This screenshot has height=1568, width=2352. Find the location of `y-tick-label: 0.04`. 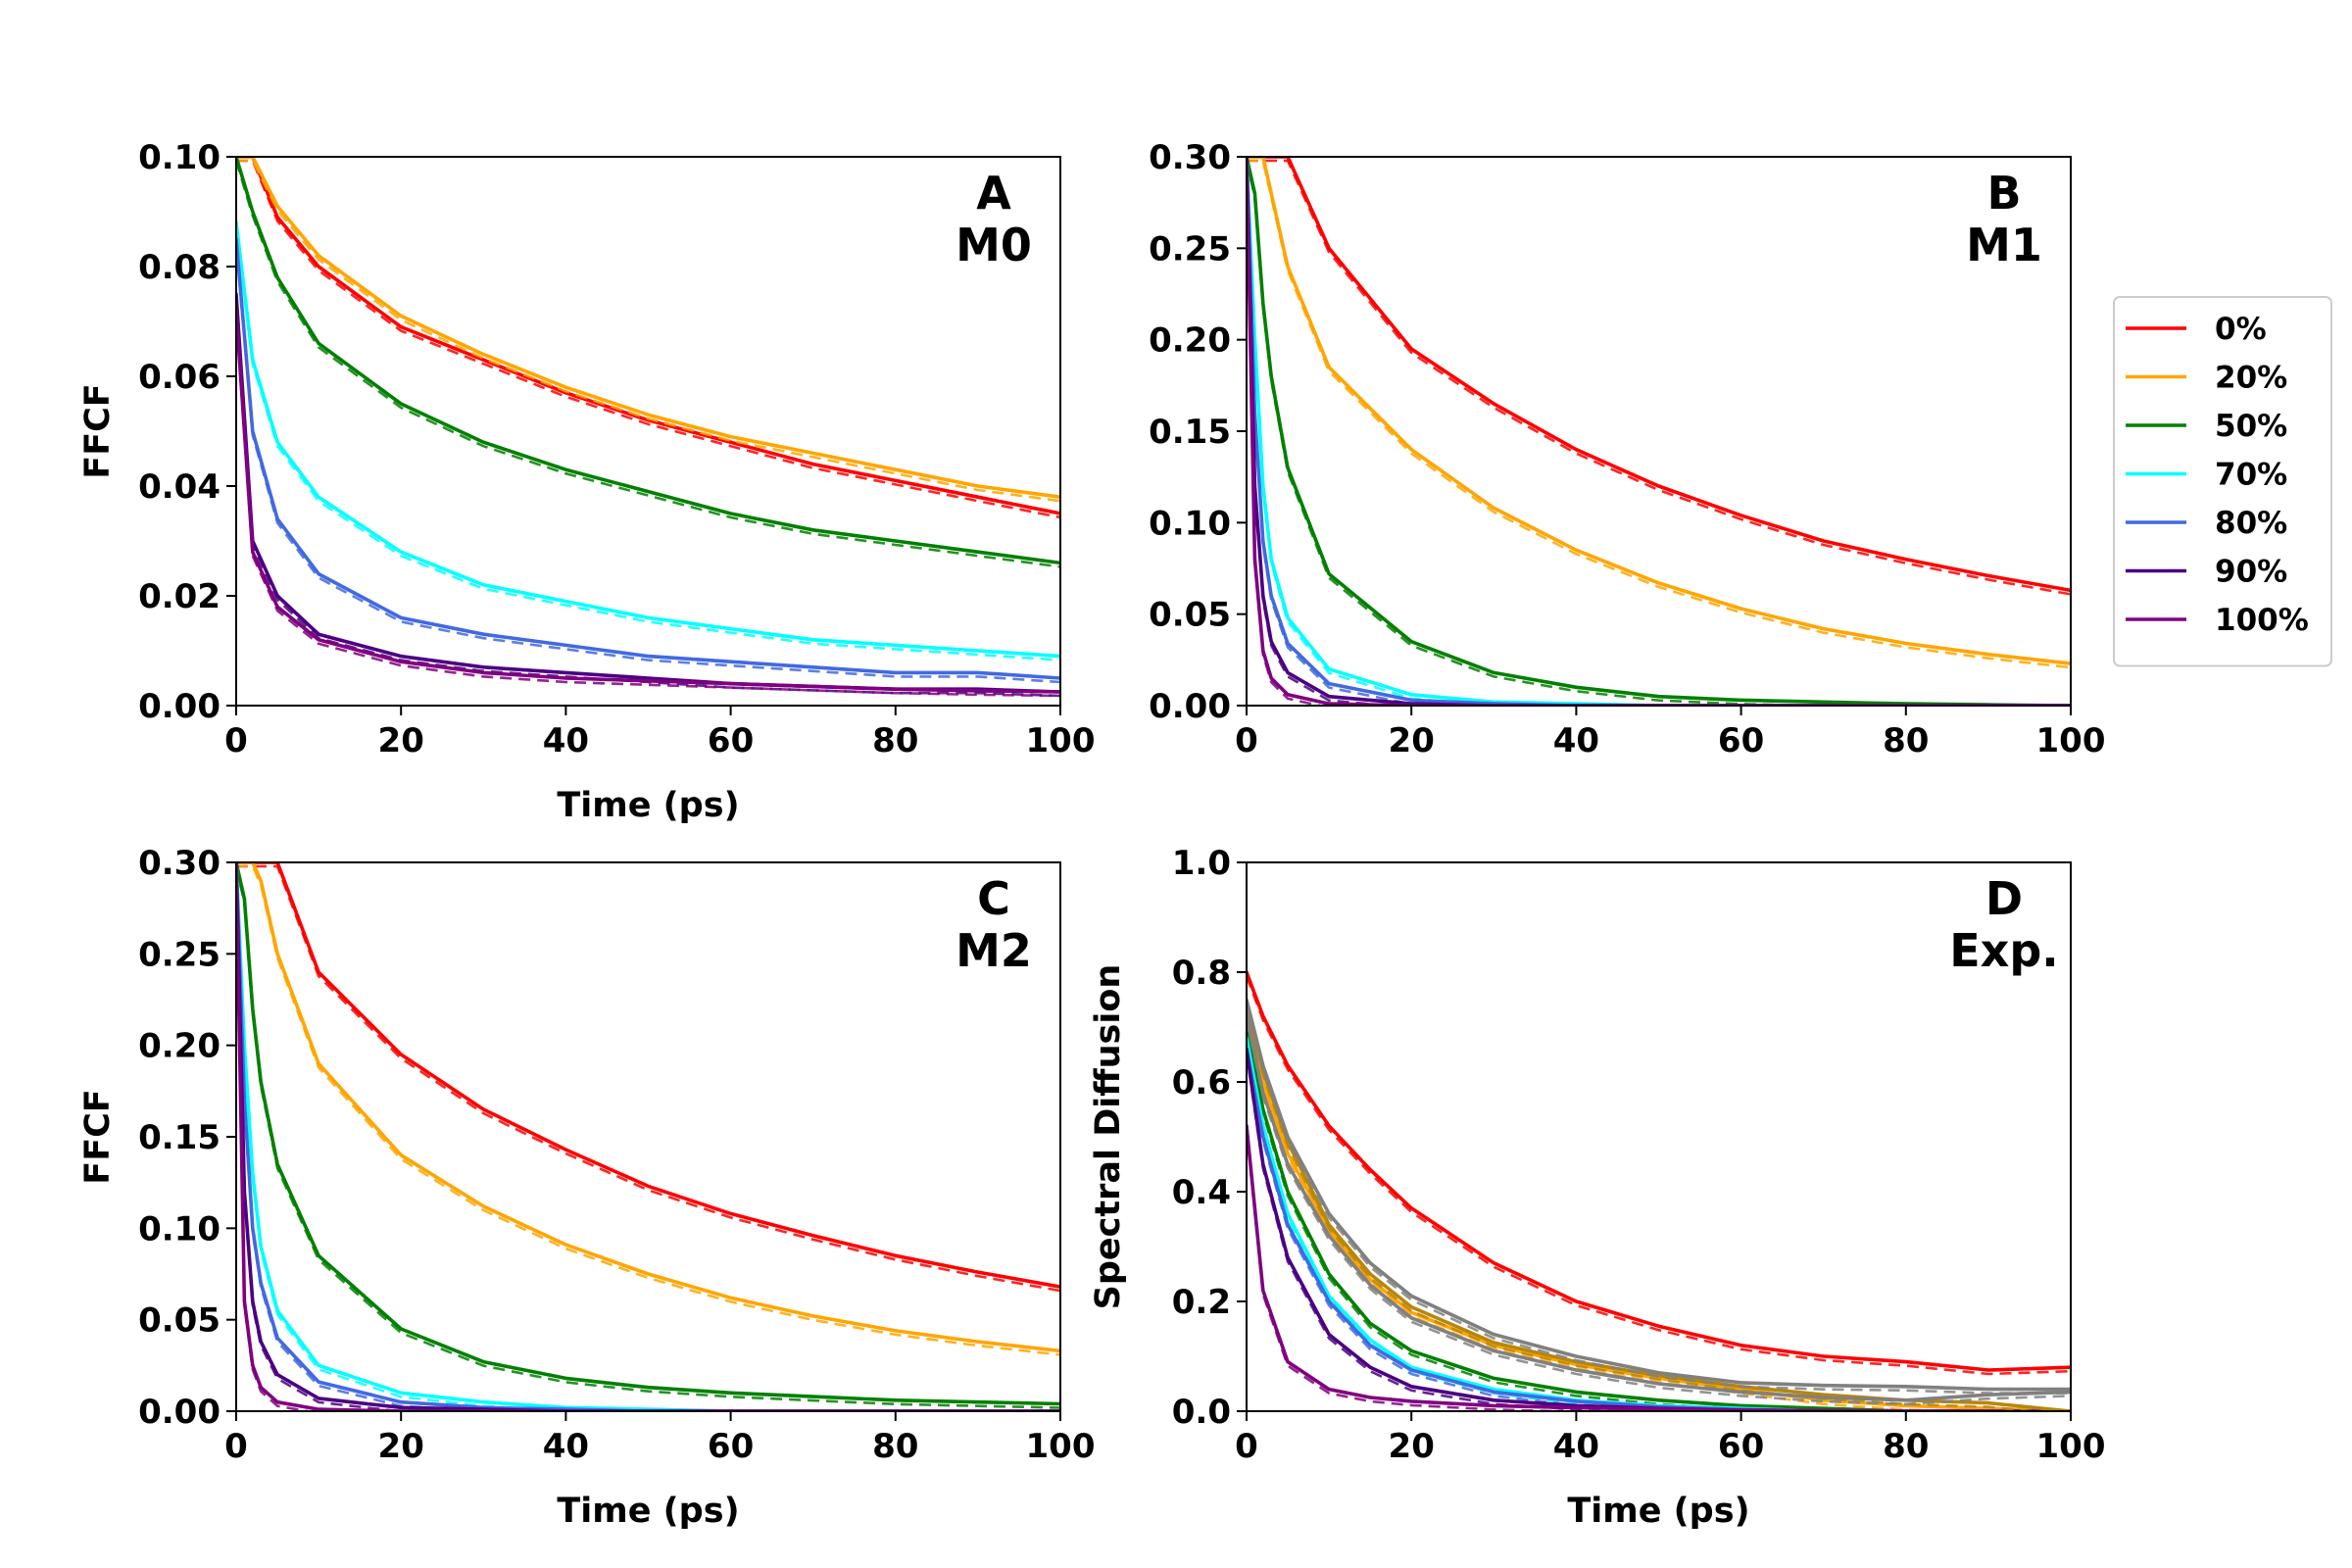

y-tick-label: 0.04 is located at coordinates (179, 487).